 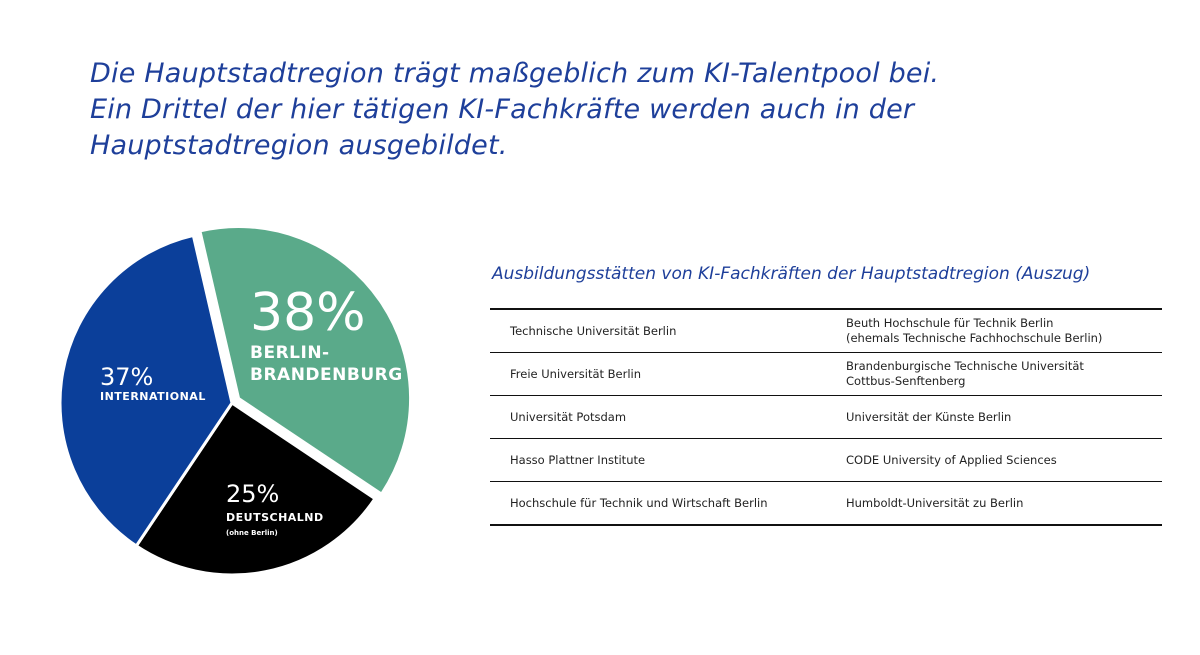 I want to click on pie-category-label: BERLIN-BRANDENBURG, so click(x=326, y=364).